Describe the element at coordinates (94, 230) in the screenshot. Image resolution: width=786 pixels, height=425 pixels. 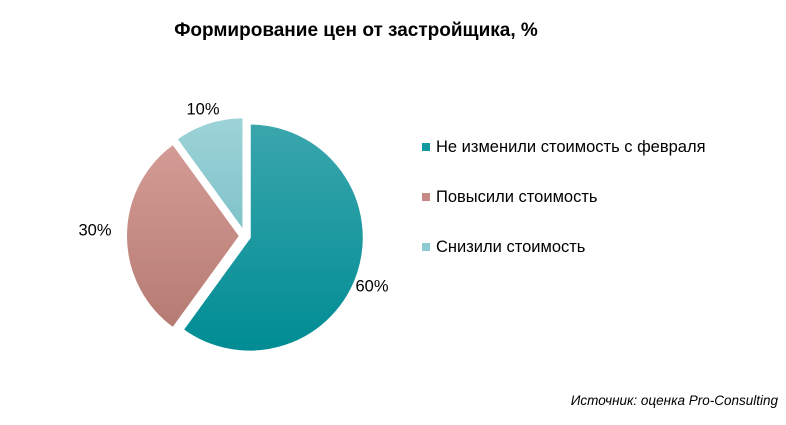
I see `slice-value-label: 30%` at that location.